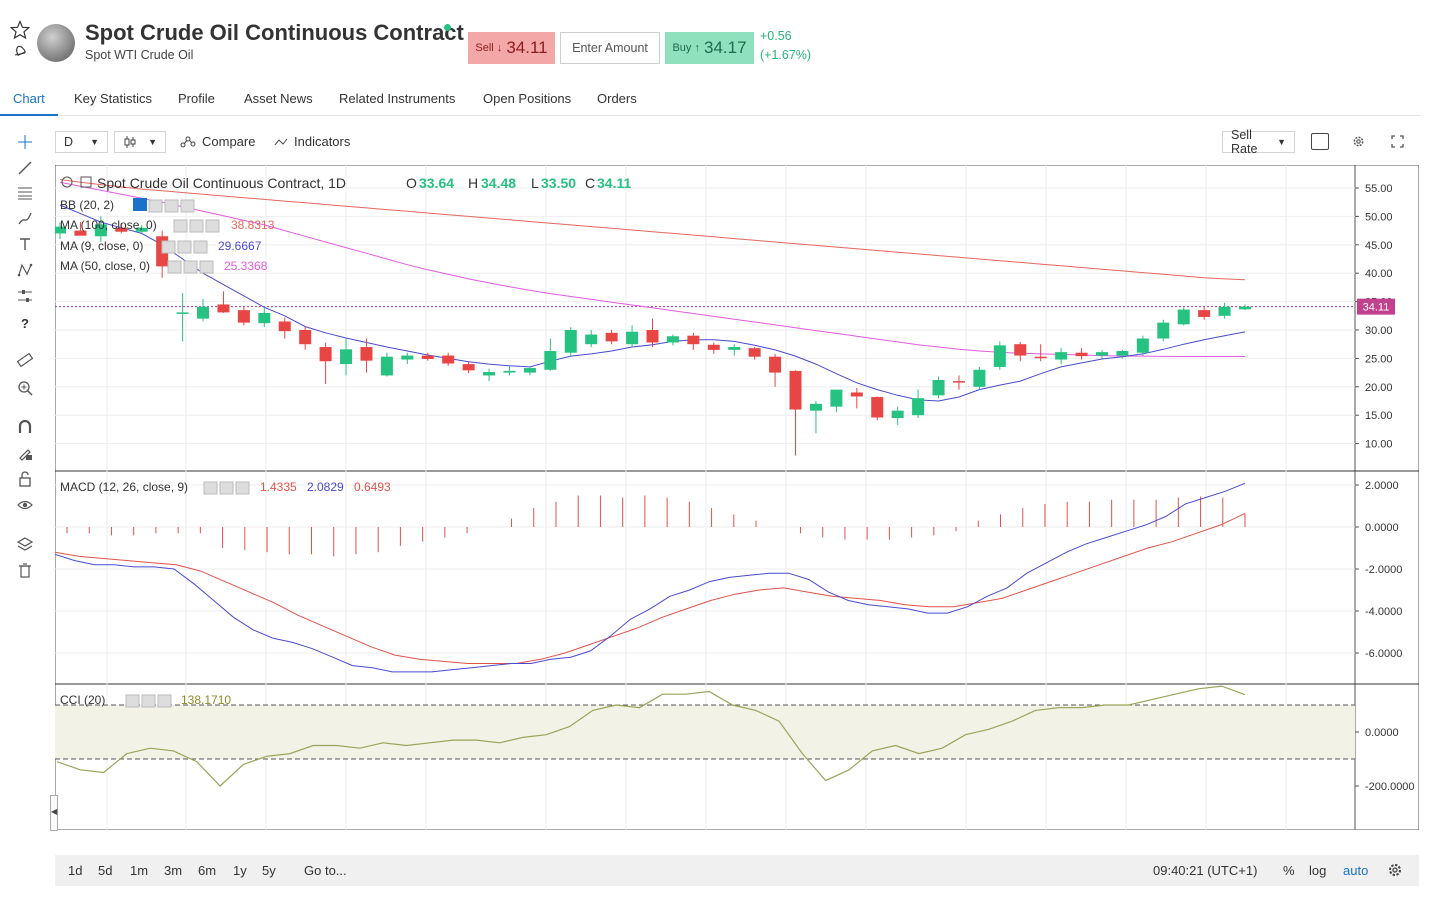 The height and width of the screenshot is (899, 1439). What do you see at coordinates (1320, 141) in the screenshot?
I see `screenshot-icon` at bounding box center [1320, 141].